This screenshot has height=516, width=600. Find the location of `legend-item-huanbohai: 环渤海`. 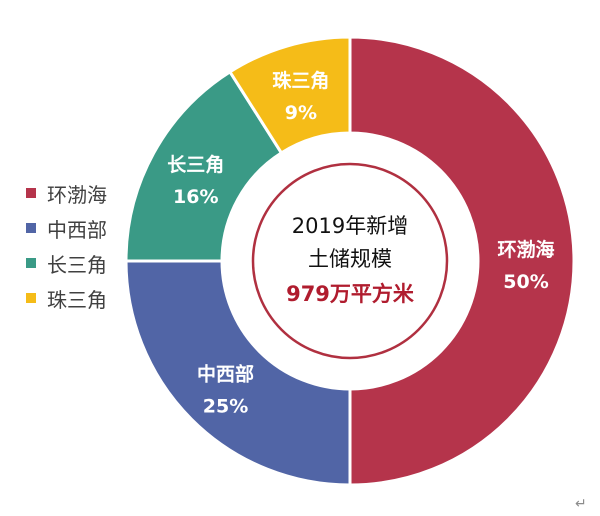

legend-item-huanbohai: 环渤海 is located at coordinates (66, 194).